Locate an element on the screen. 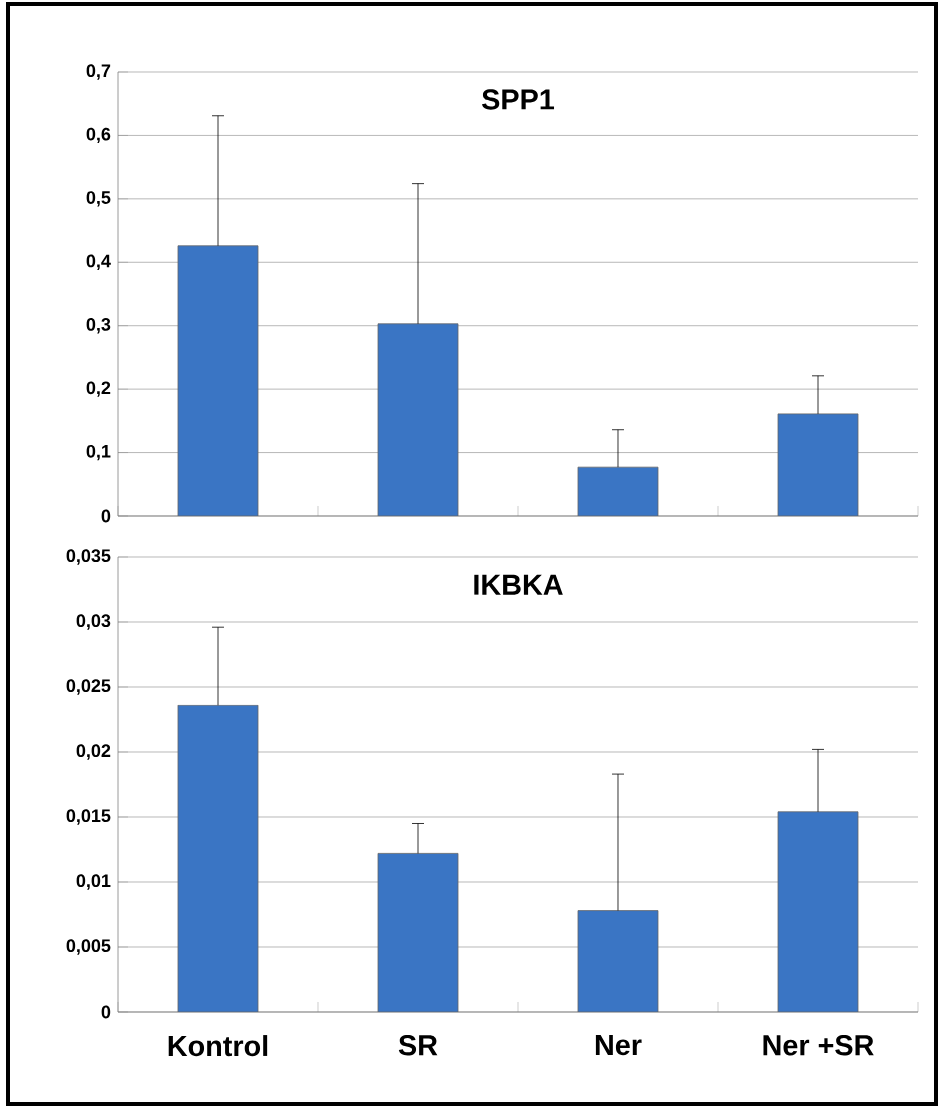  x-tick-label: SR is located at coordinates (418, 1045).